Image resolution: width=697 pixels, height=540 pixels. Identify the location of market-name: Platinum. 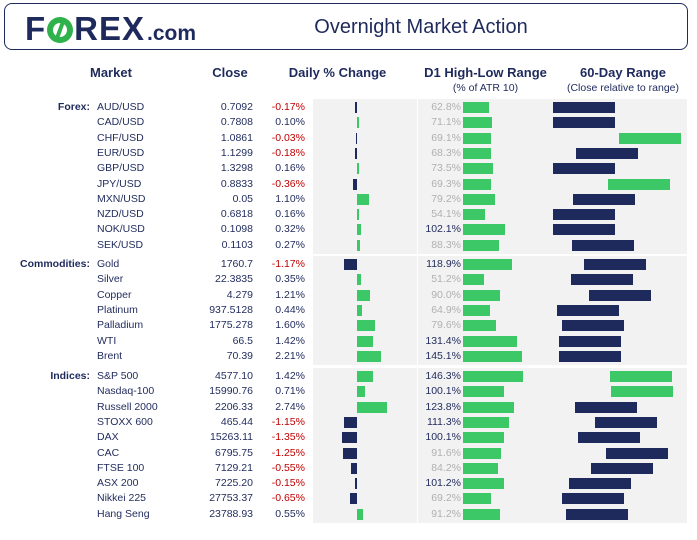
(117, 309).